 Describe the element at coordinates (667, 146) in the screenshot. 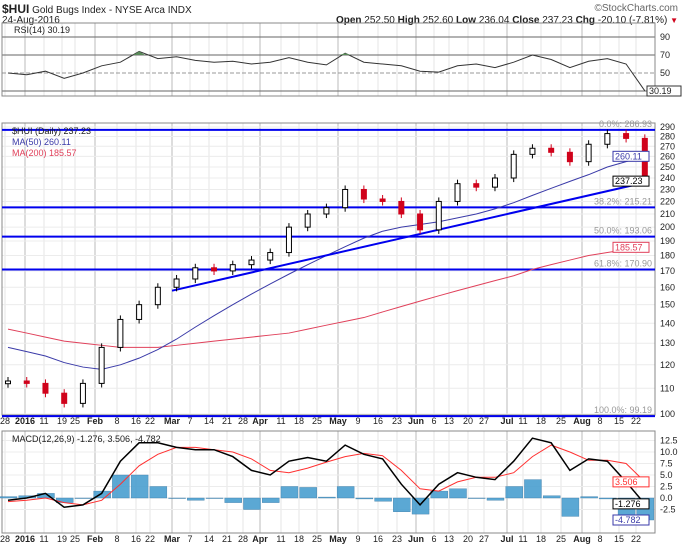

I see `price-y-tick: 270` at that location.